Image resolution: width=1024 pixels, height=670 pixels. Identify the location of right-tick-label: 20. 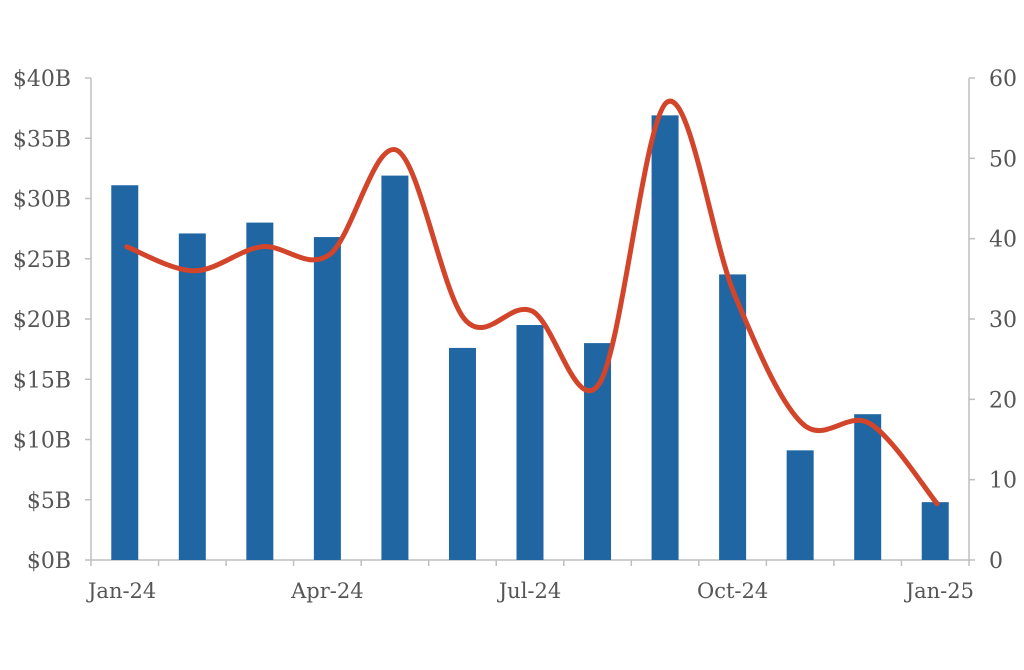
(1003, 400).